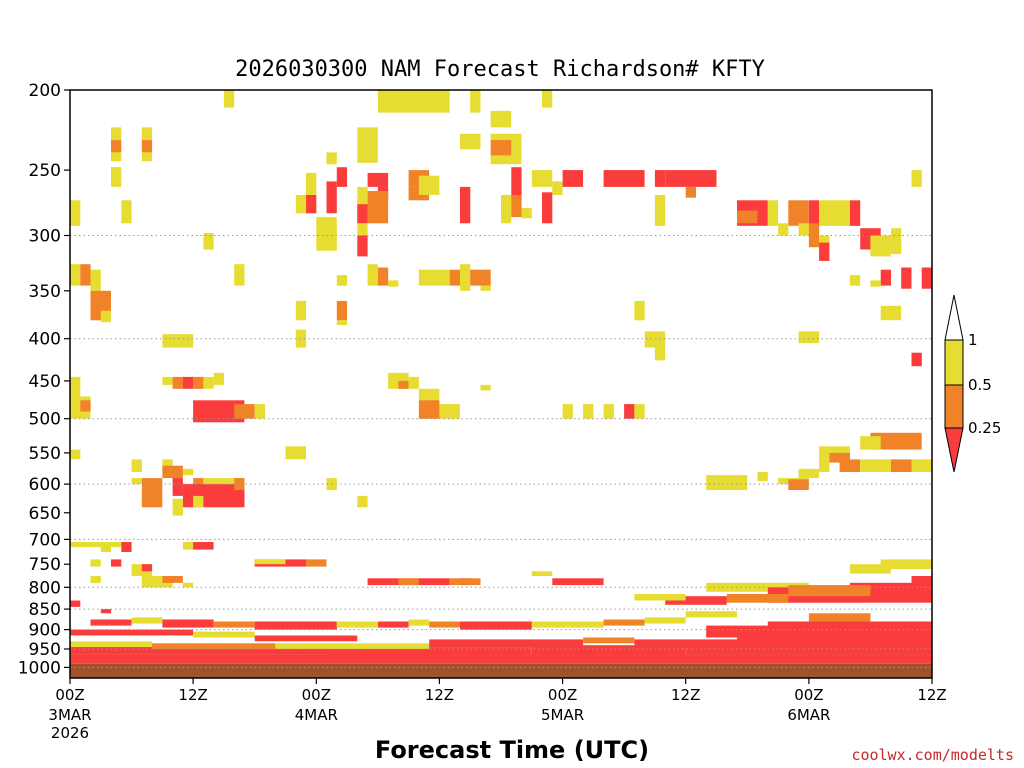  What do you see at coordinates (45, 565) in the screenshot?
I see `y-tick-label: 750` at bounding box center [45, 565].